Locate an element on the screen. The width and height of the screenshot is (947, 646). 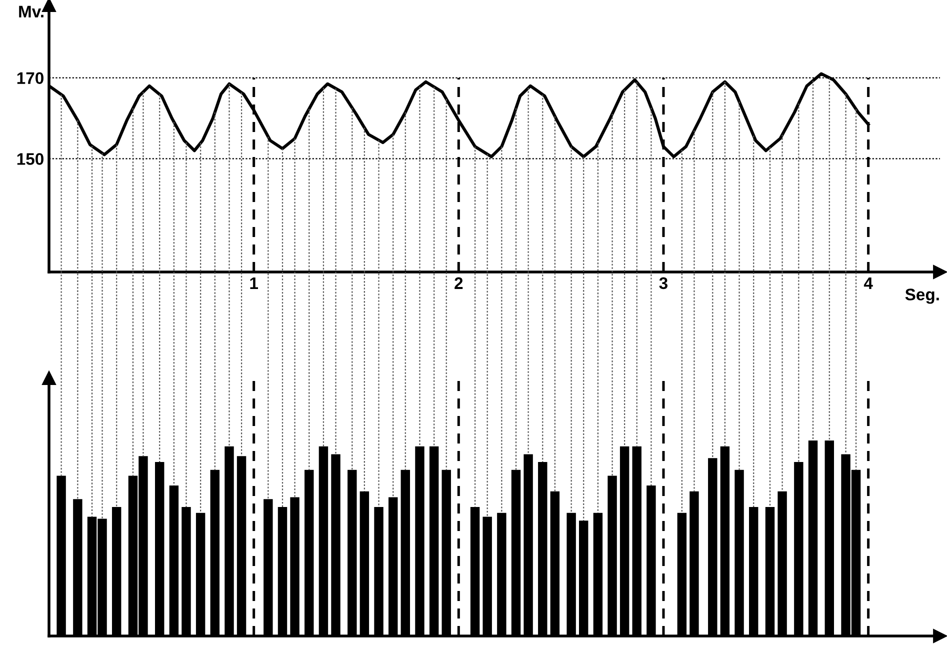
y-tick-label: 170 is located at coordinates (30, 78).